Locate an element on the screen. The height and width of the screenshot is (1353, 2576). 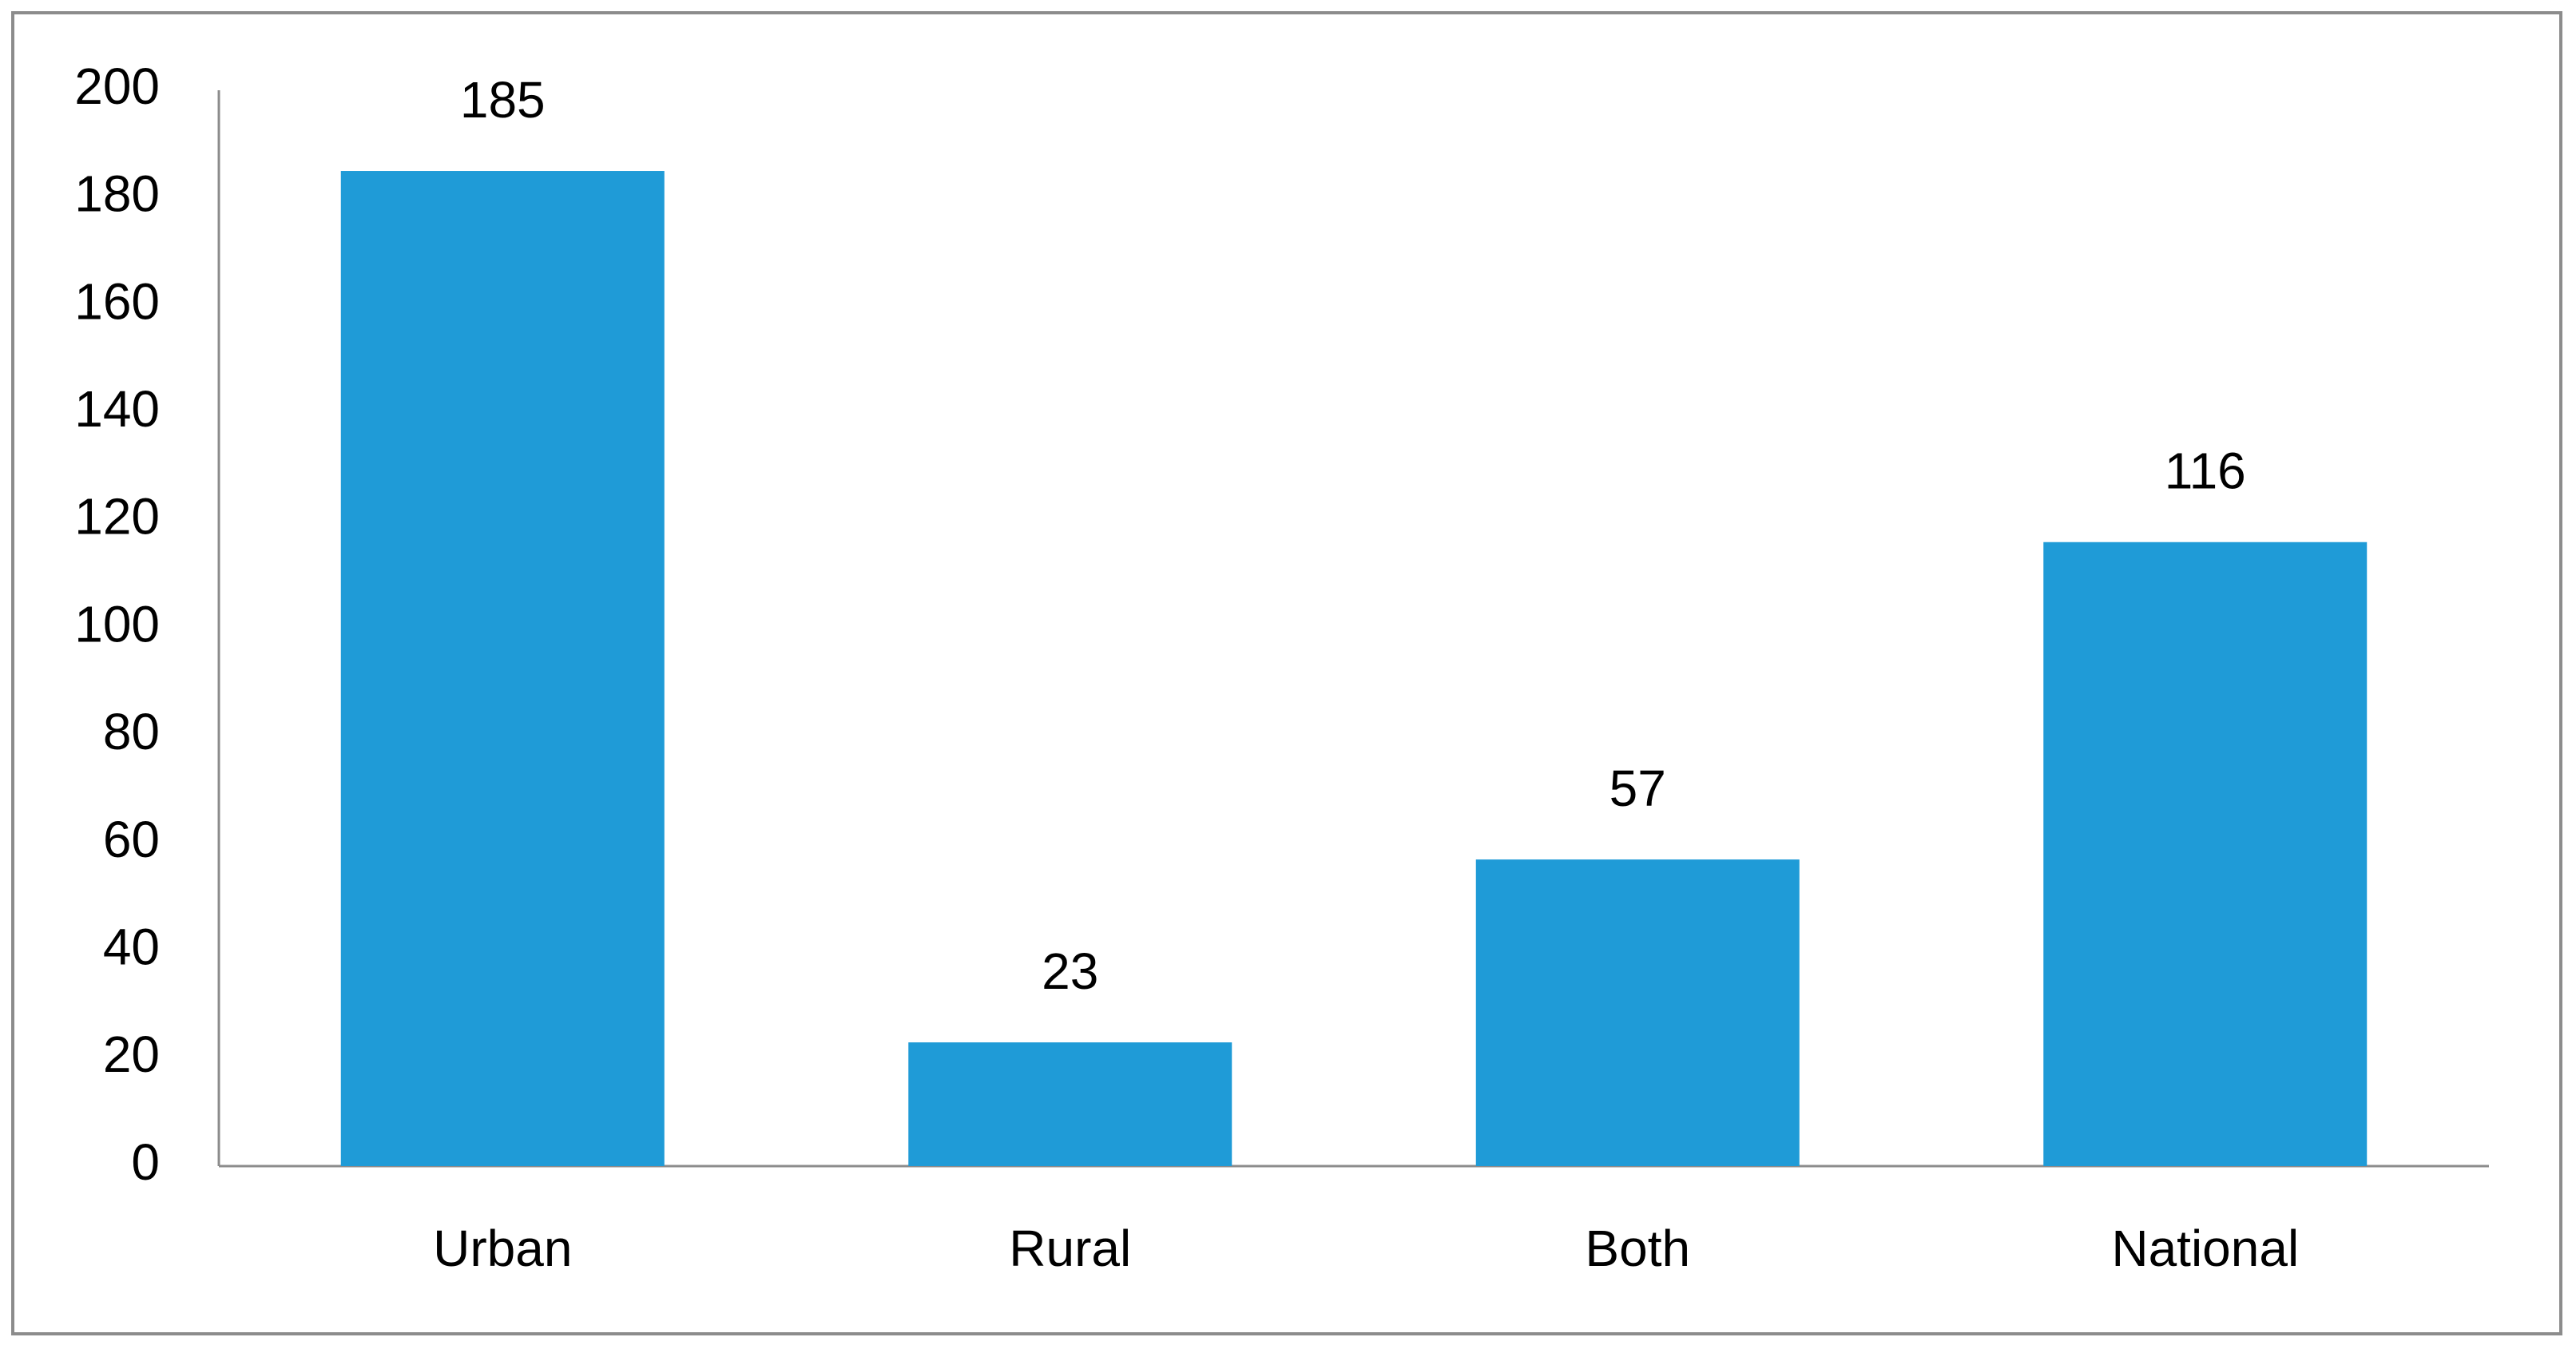
x-tick-label: National is located at coordinates (2205, 1248).